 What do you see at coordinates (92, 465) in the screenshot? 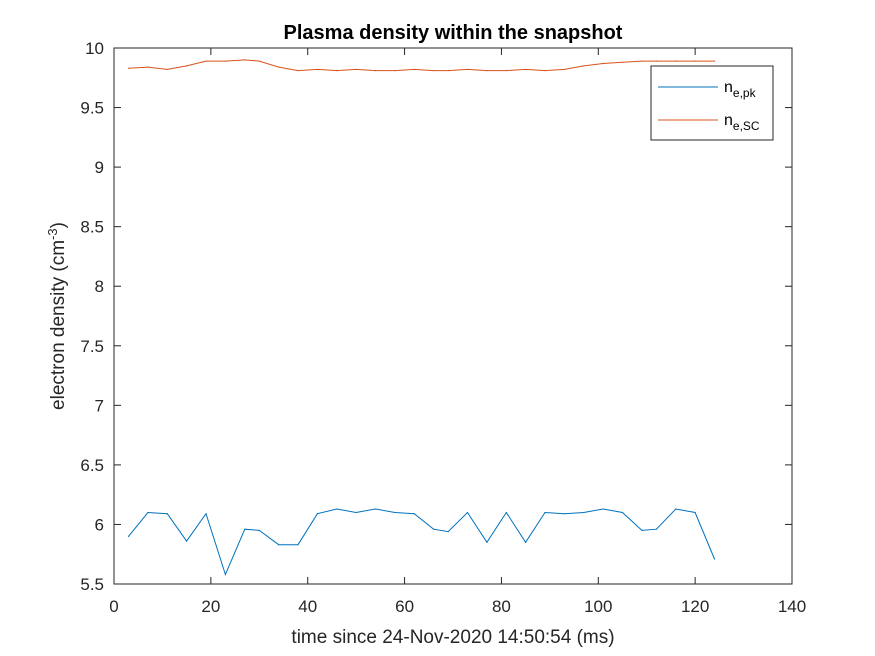
I see `y-tick-label: 6.5` at bounding box center [92, 465].